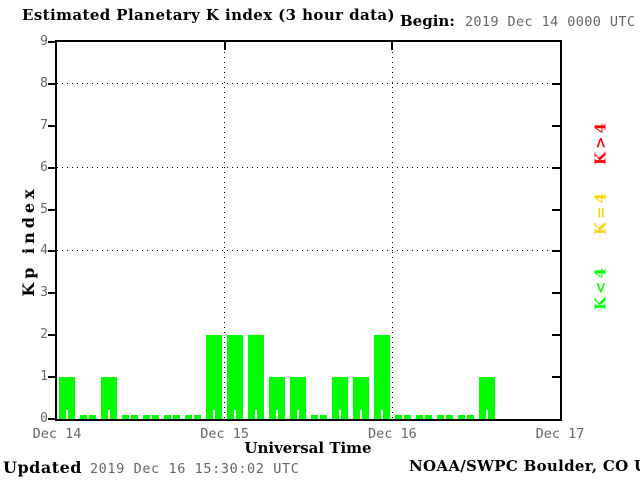  I want to click on y-tick-label: 3, so click(44, 293).